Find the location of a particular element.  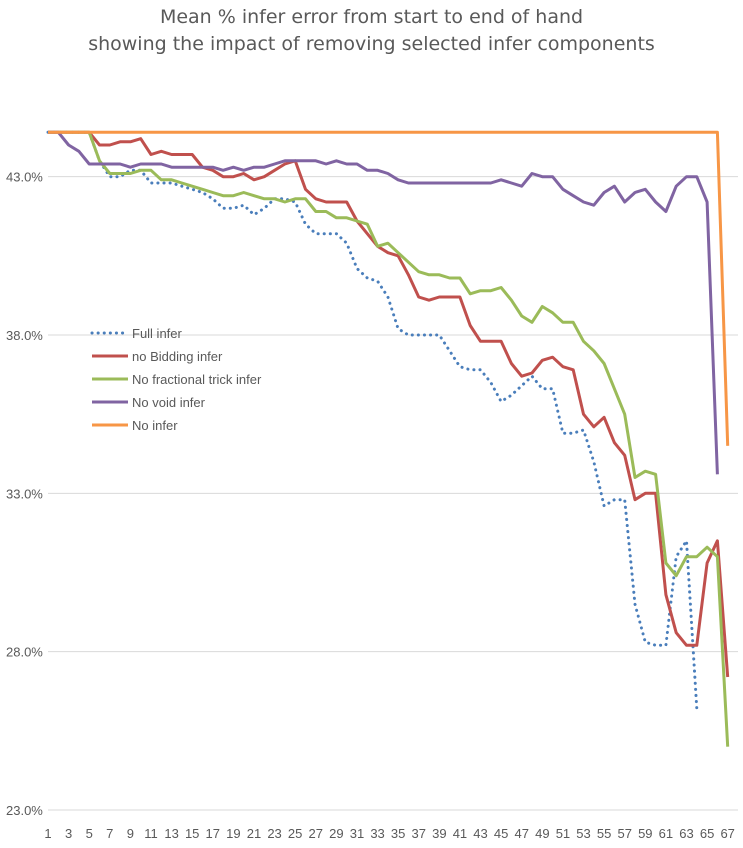

x-tick-label: 51 is located at coordinates (563, 833).